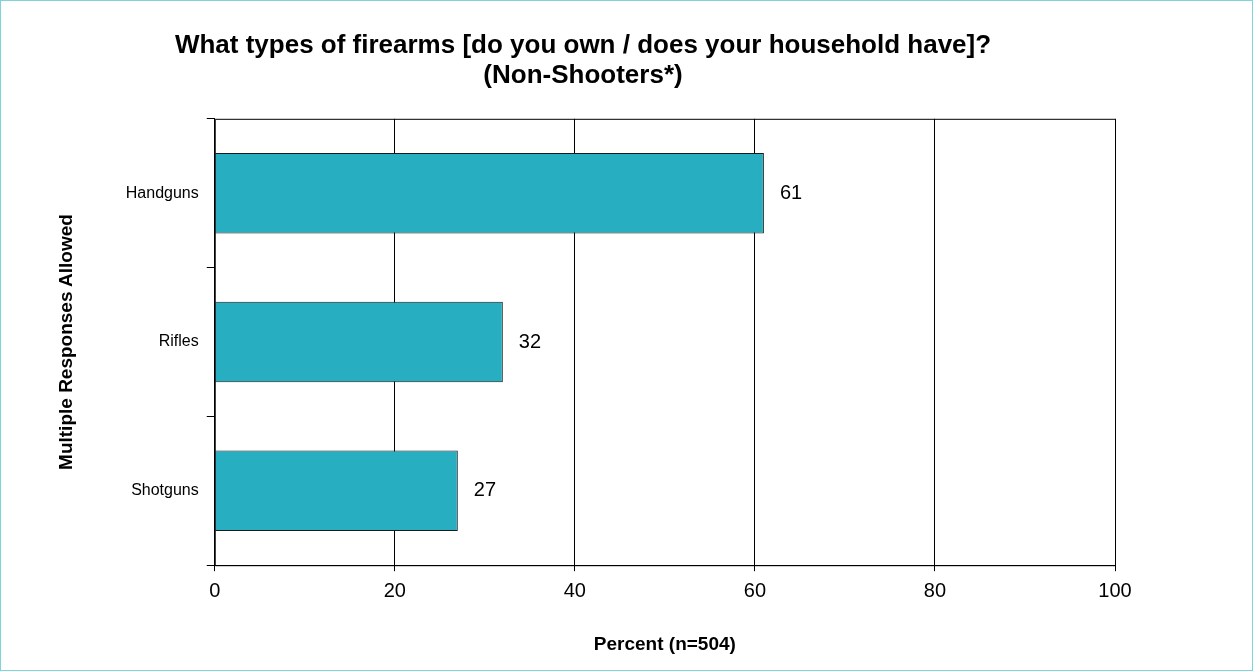 The image size is (1253, 671). What do you see at coordinates (1115, 589) in the screenshot?
I see `x-tick-label: 100` at bounding box center [1115, 589].